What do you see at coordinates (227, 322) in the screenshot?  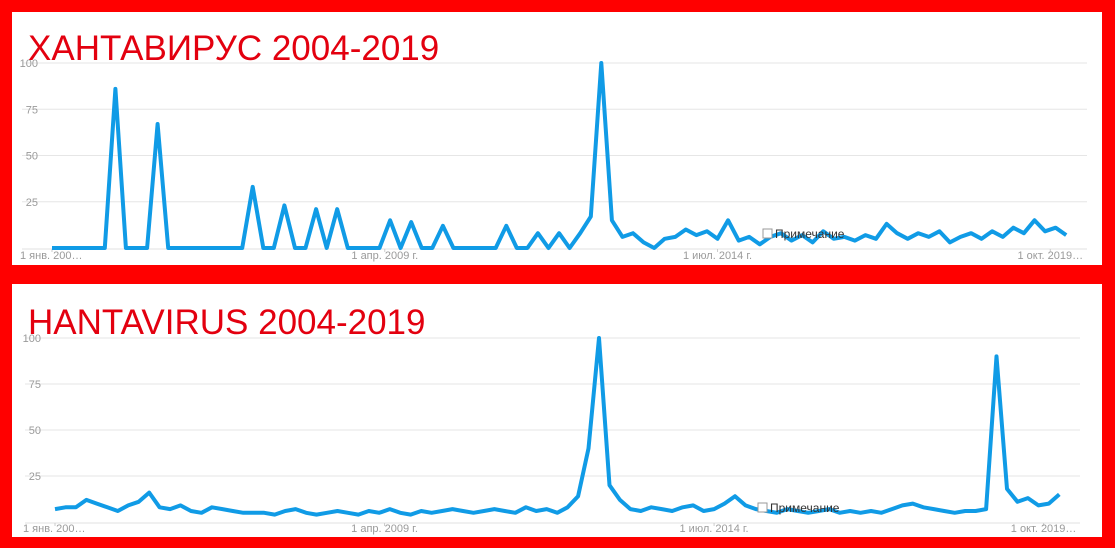 I see `chart-title: HANTAVIRUS 2004-2019` at bounding box center [227, 322].